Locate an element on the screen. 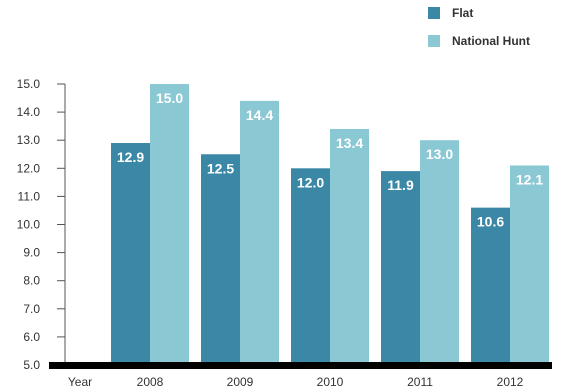 The height and width of the screenshot is (392, 561). data-label: 13.4 is located at coordinates (349, 143).